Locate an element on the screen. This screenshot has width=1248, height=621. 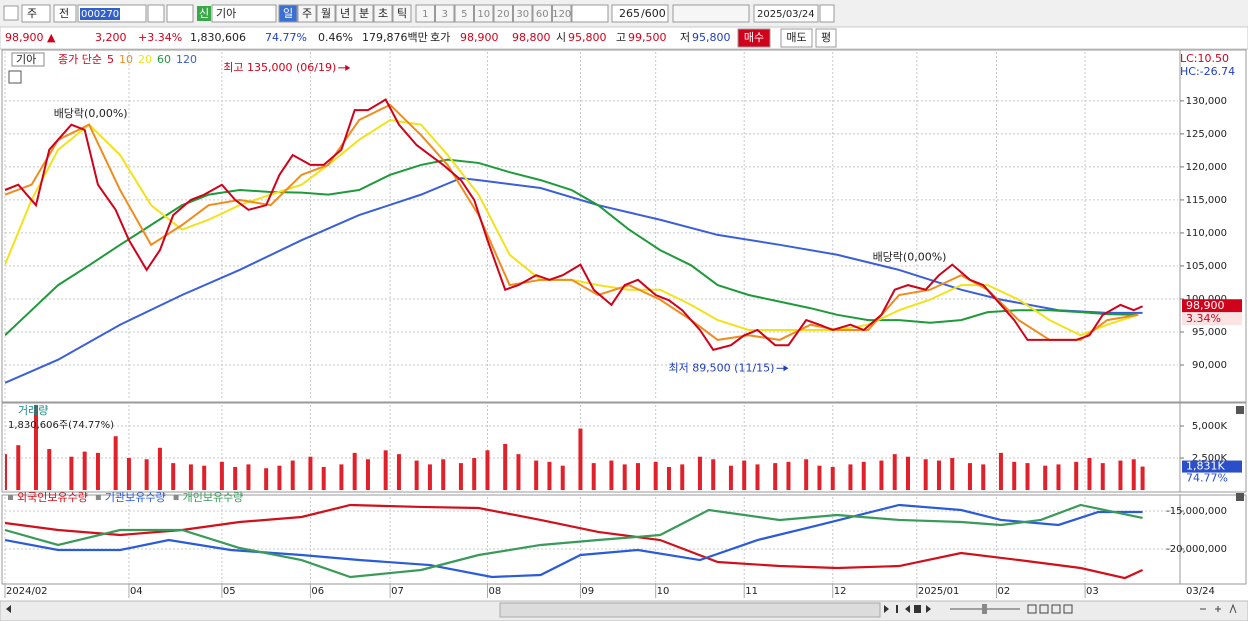
sound-button is located at coordinates (180, 13).